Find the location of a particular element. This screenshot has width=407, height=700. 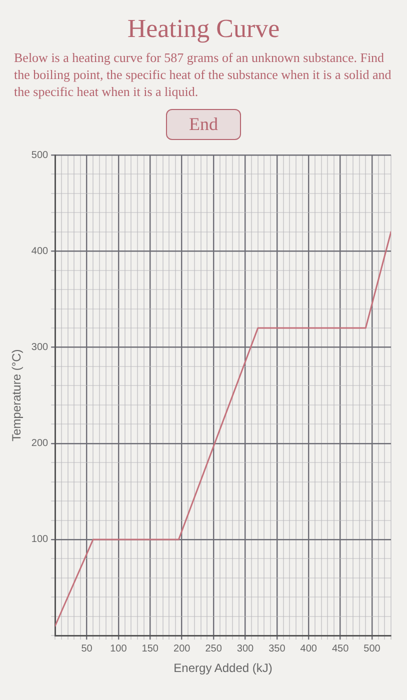

y-tick-label: 100 is located at coordinates (40, 539).